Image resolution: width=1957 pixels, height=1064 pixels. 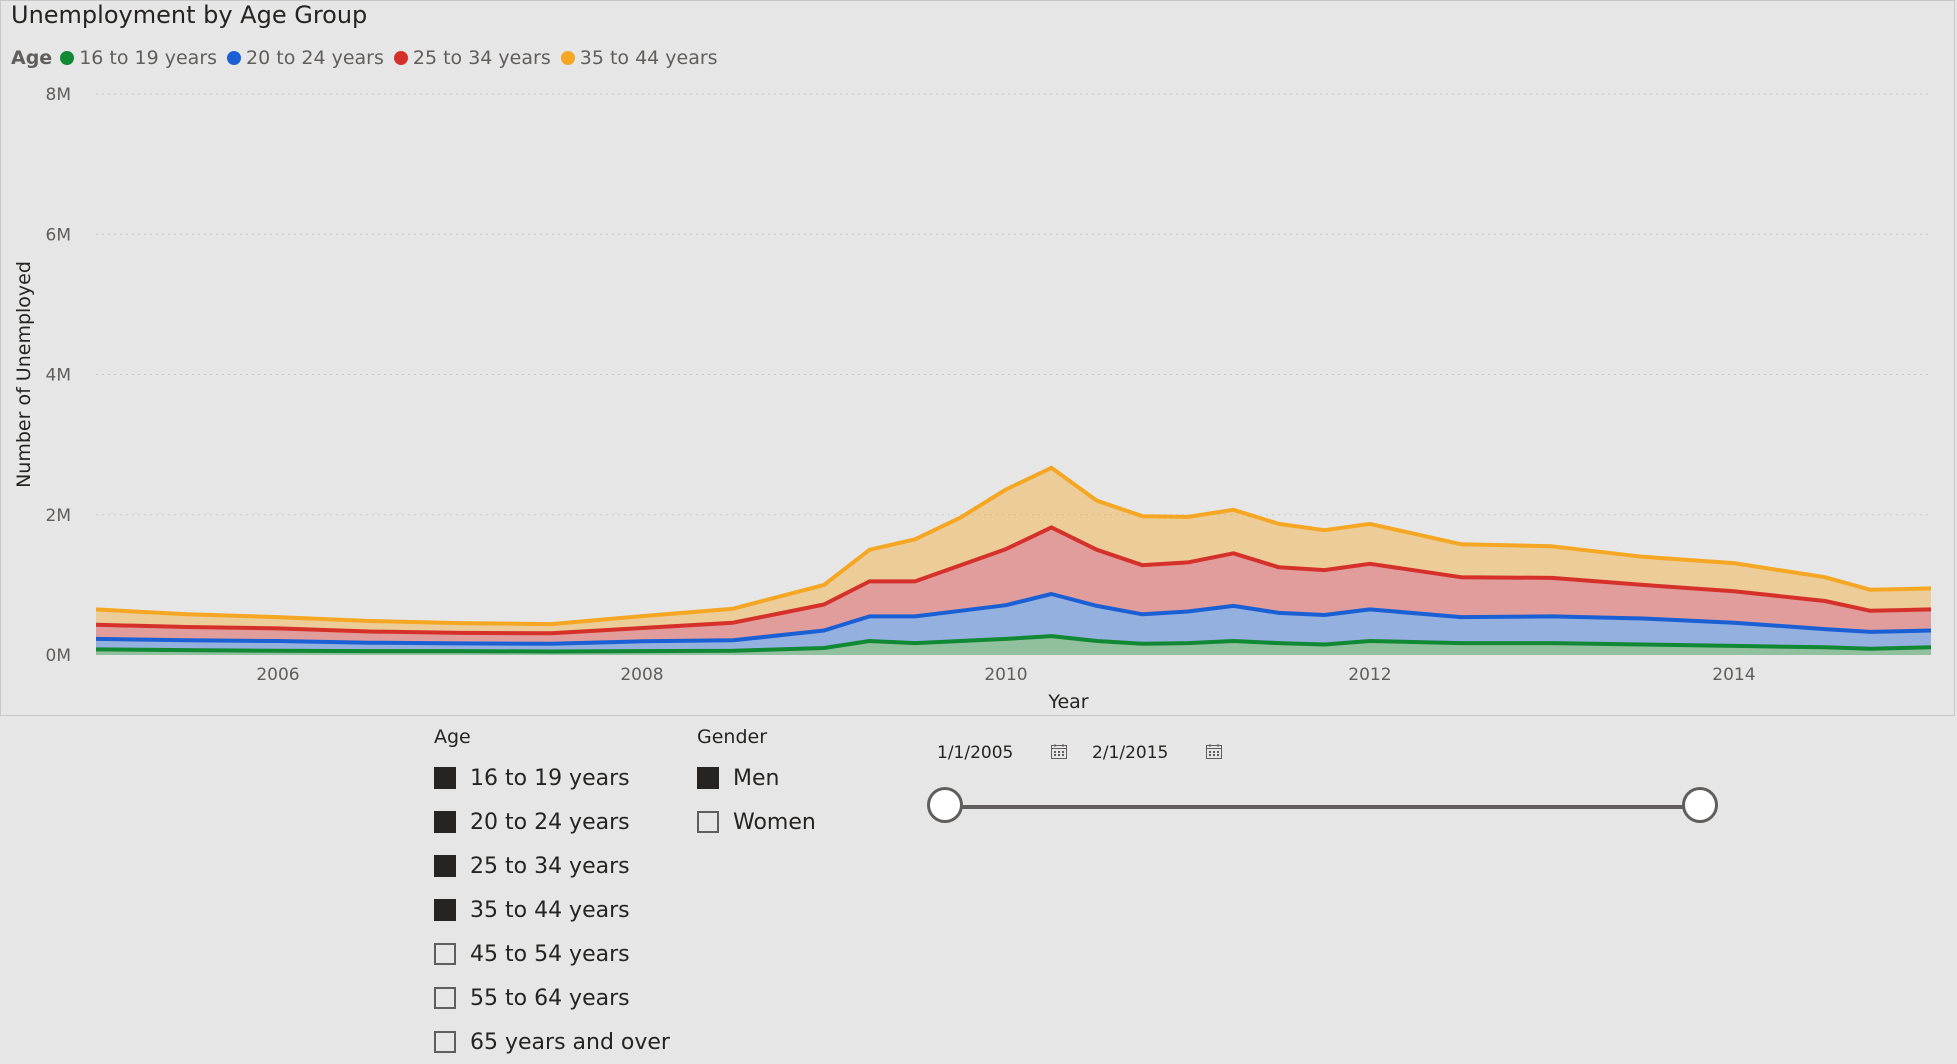 I want to click on y-tick-label: 6M, so click(x=58, y=235).